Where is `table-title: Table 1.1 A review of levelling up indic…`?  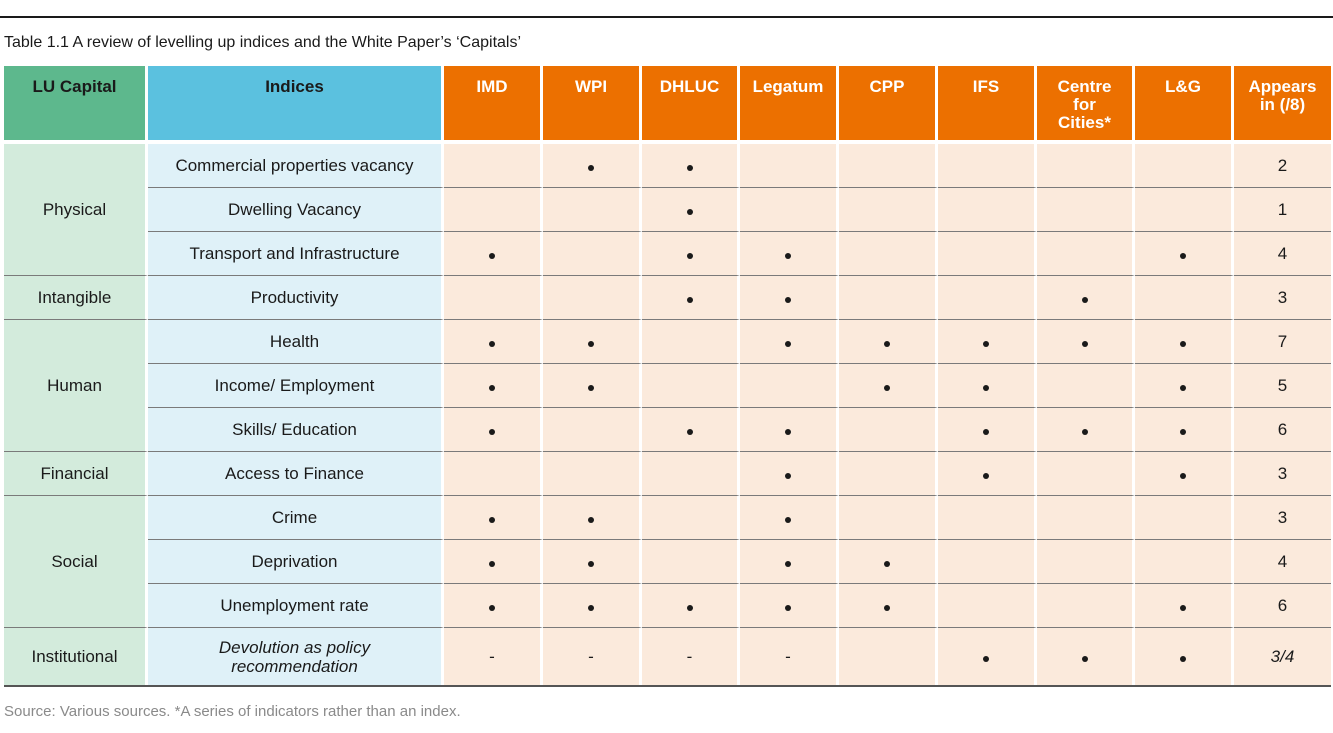
table-title: Table 1.1 A review of levelling up indic… is located at coordinates (263, 42).